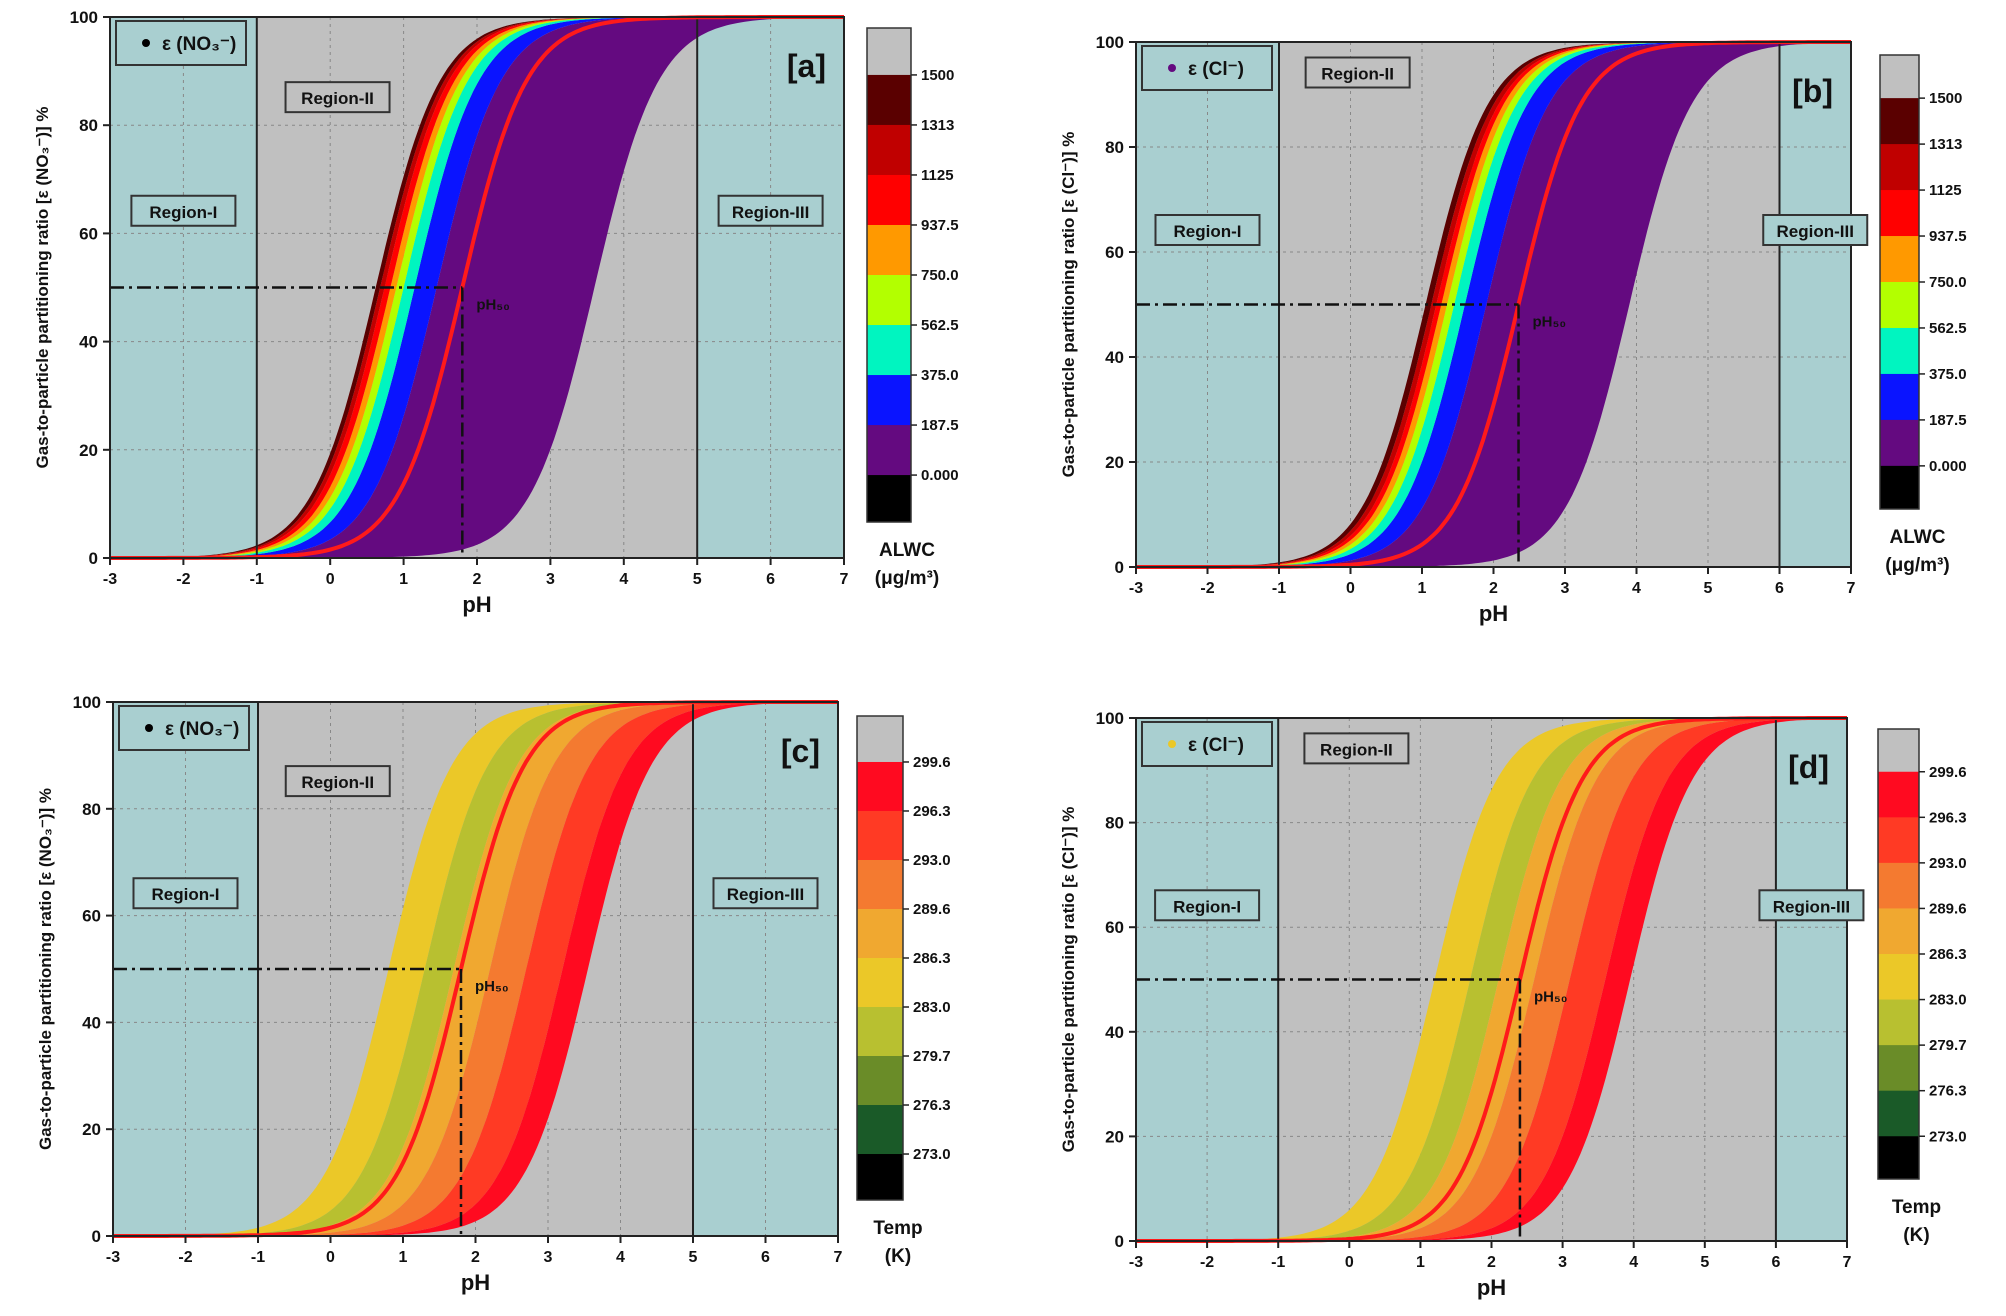 Image resolution: width=2006 pixels, height=1316 pixels. What do you see at coordinates (1916, 1207) in the screenshot?
I see `colorbar-title: Temp` at bounding box center [1916, 1207].